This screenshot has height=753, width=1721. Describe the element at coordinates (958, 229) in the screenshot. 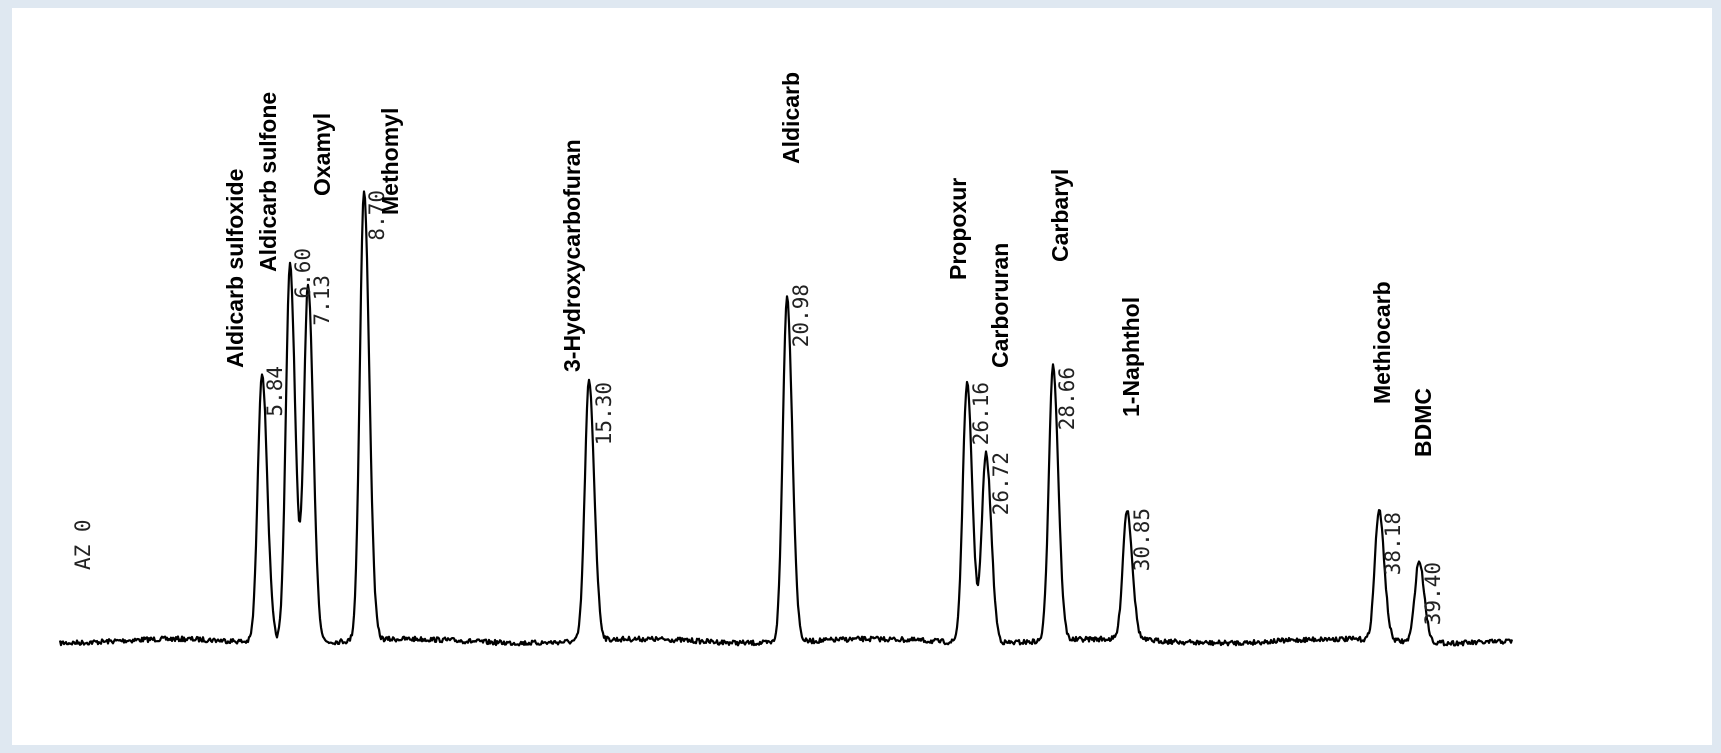

I see `compound-label: Propoxur` at that location.